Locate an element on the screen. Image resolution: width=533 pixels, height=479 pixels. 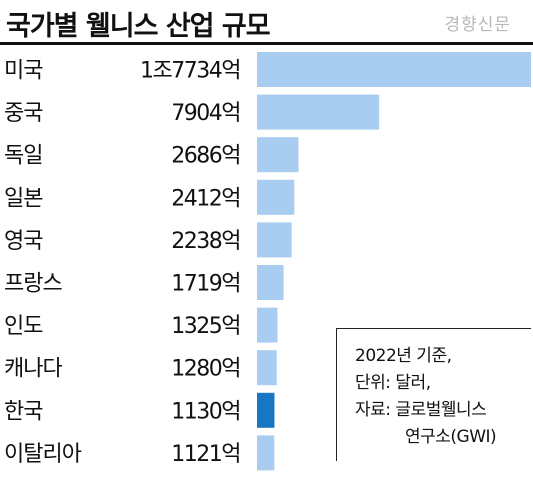
source-note: 2022년 기준, 단위: 달러, 자료: 글로벌웰니스 연구소(GWI) is located at coordinates (433, 394).